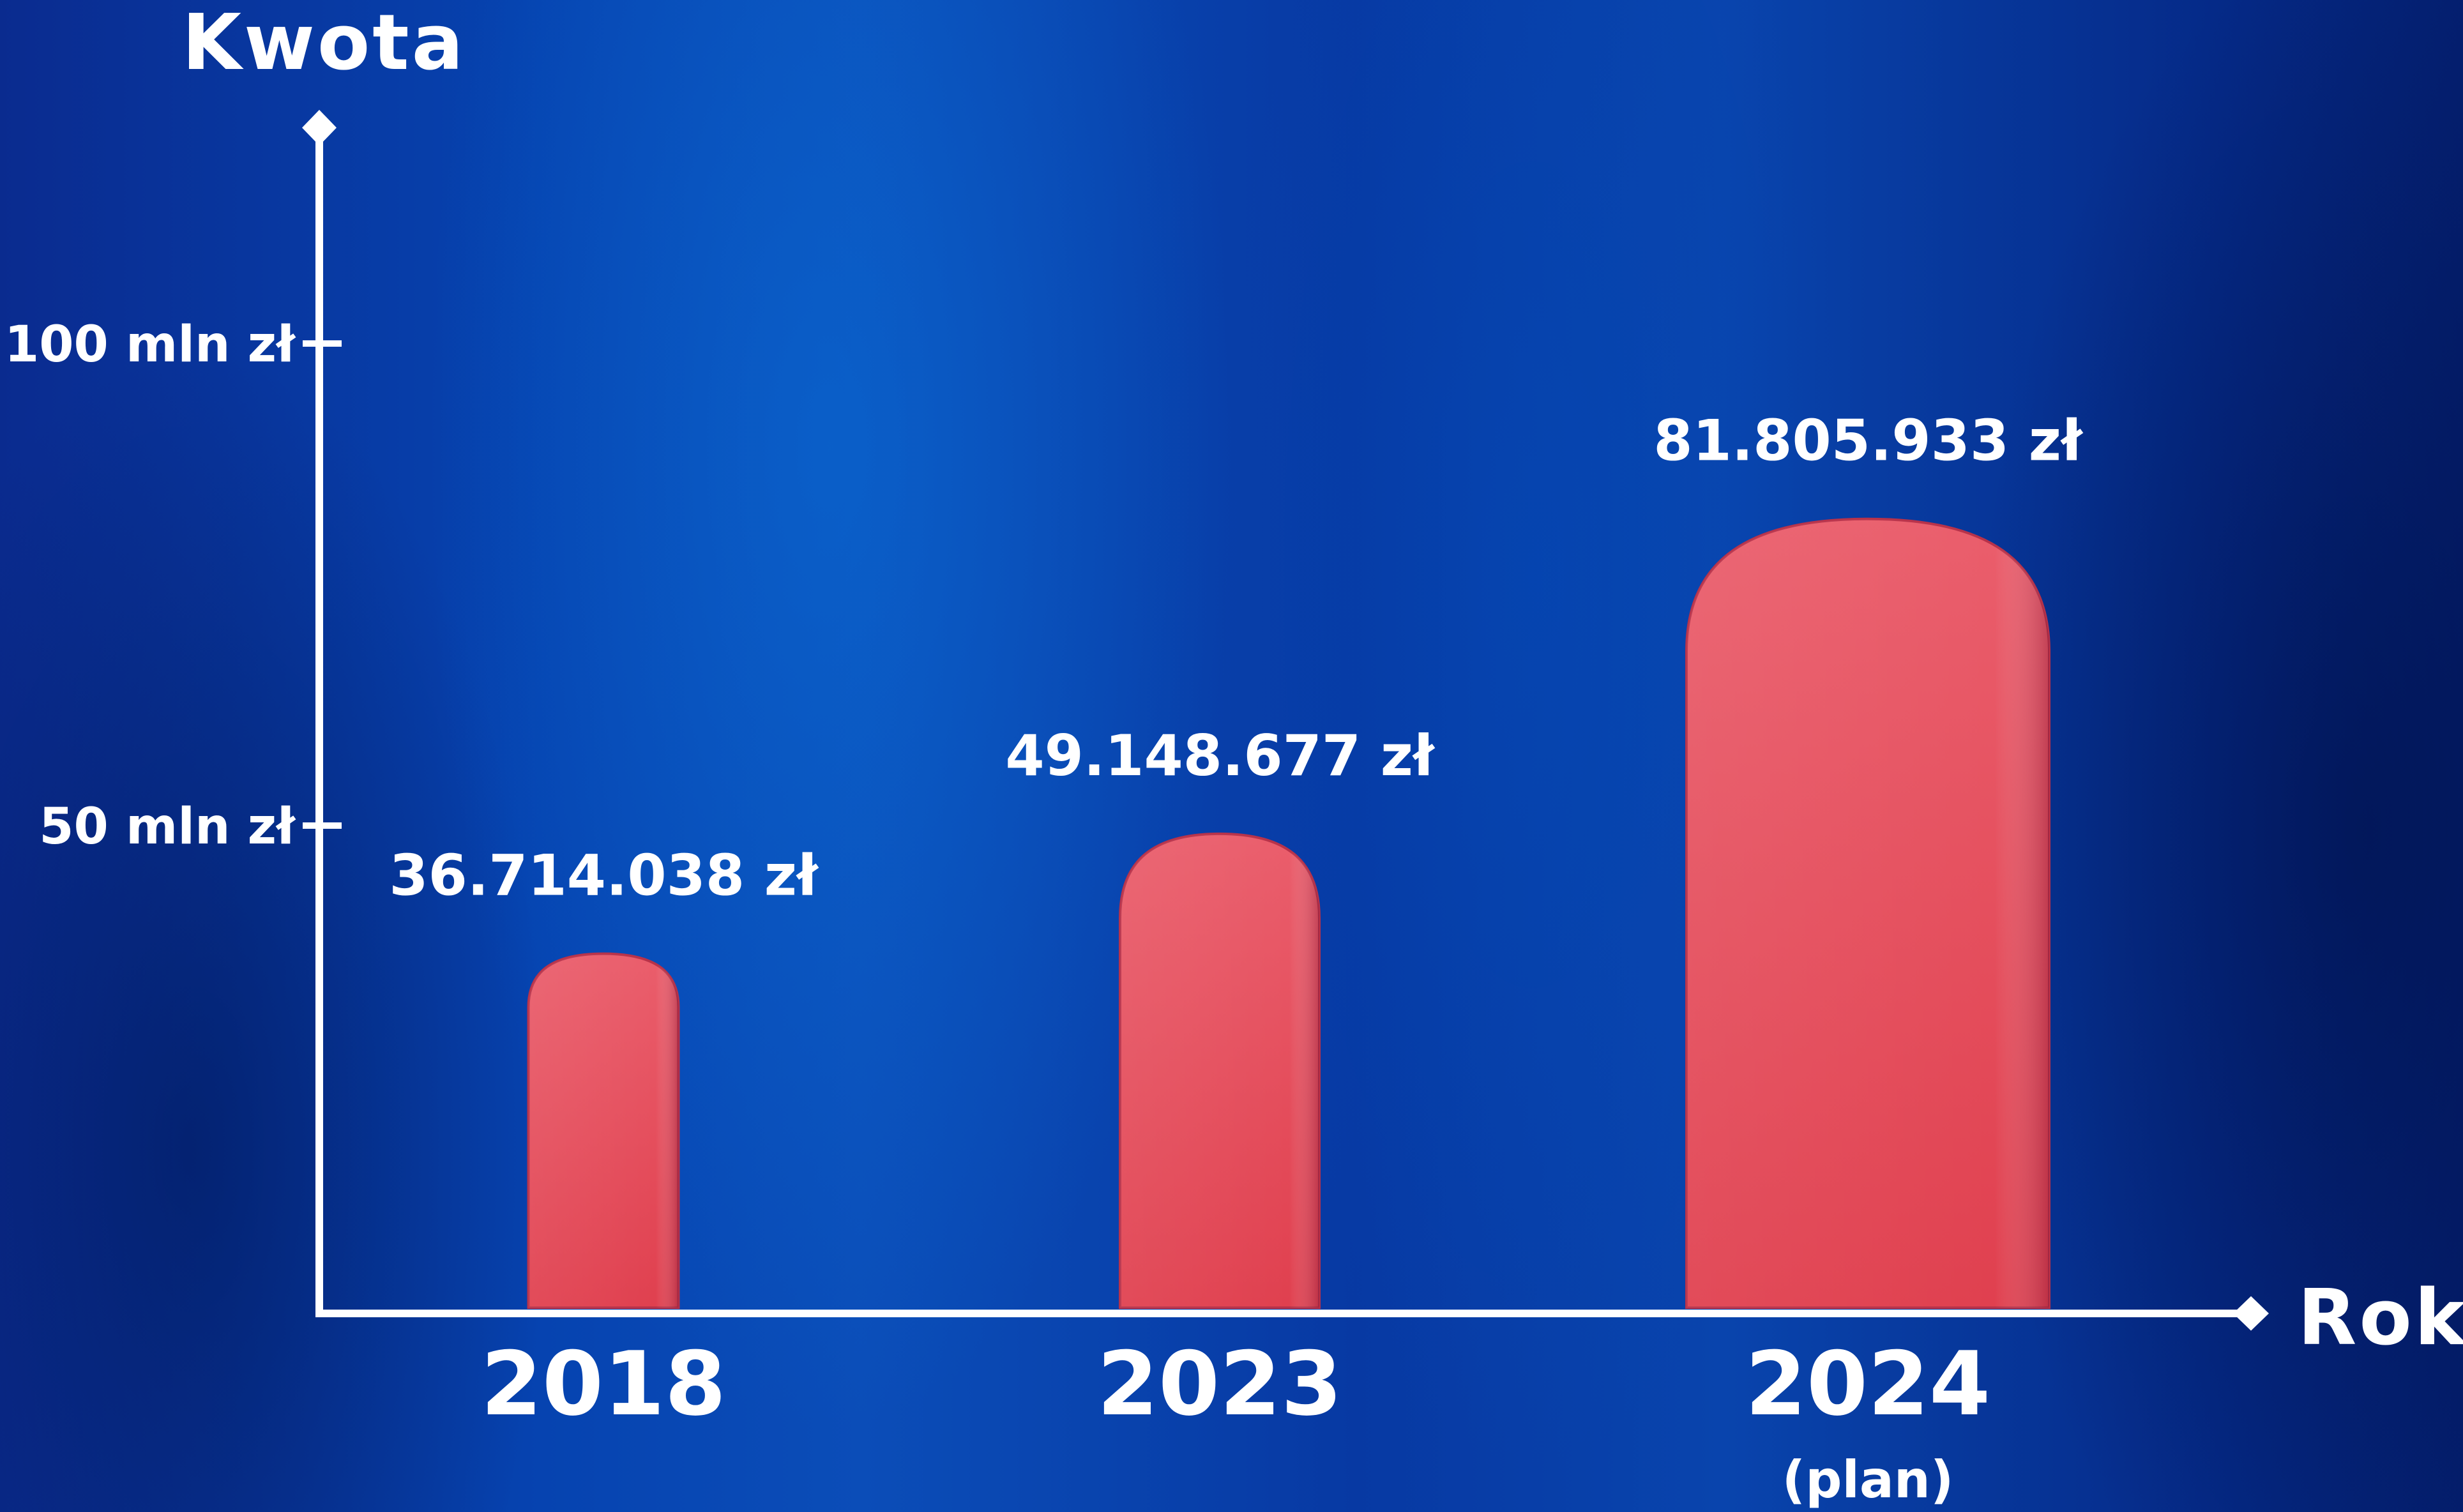  Describe the element at coordinates (1868, 1479) in the screenshot. I see `x-category-note: (plan)` at that location.